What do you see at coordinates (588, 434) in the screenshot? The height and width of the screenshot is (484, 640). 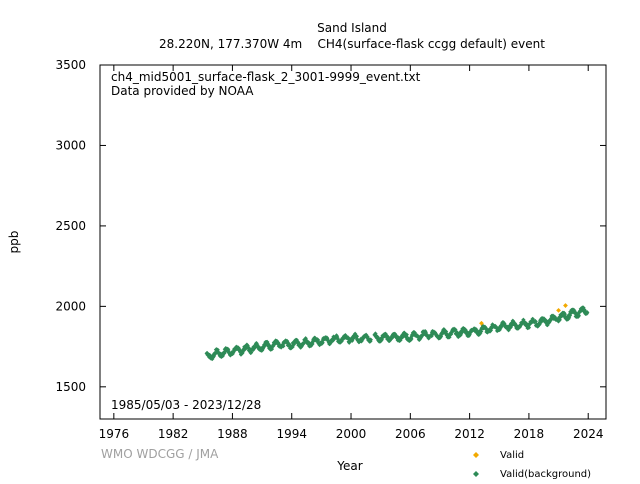 I see `x-tick-label: 2024` at bounding box center [588, 434].